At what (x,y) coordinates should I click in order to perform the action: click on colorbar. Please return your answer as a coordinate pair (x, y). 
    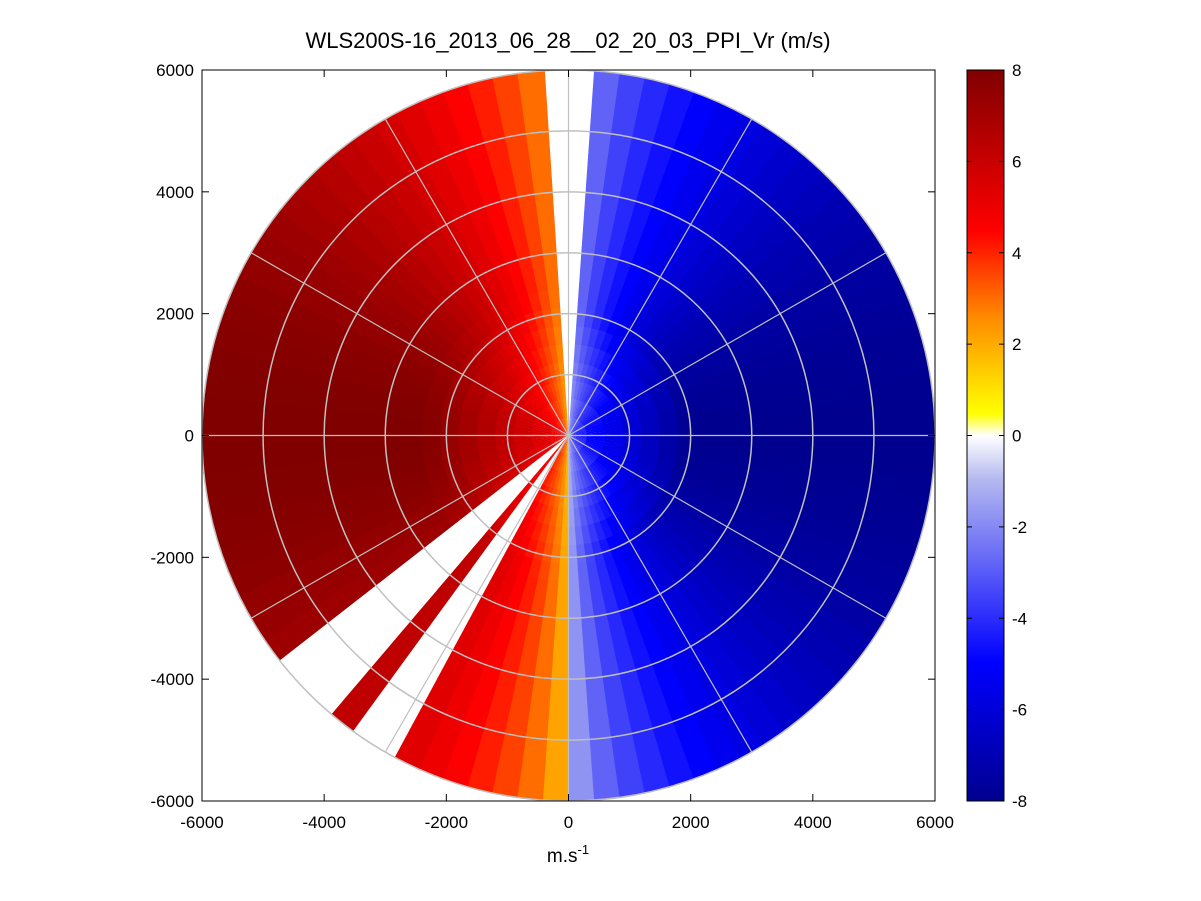
    Looking at the image, I should click on (985, 435).